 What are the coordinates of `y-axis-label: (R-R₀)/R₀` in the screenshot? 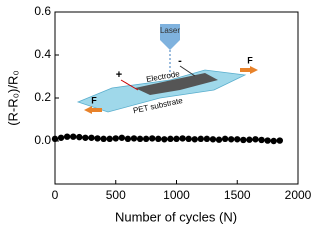 It's located at (12, 98).